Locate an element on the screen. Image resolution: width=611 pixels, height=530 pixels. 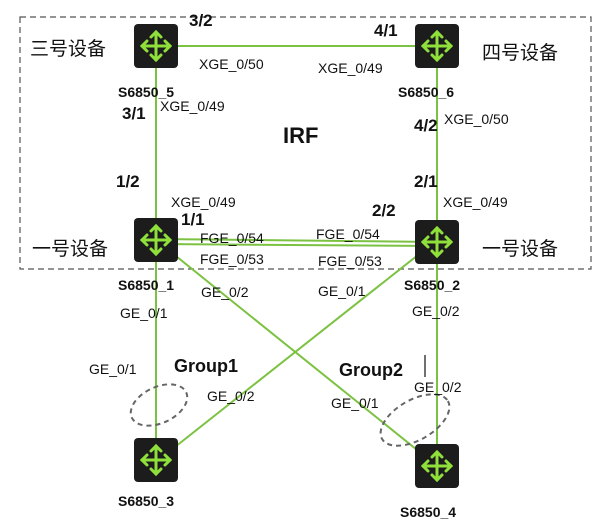
group1-ellipse is located at coordinates (159, 405).